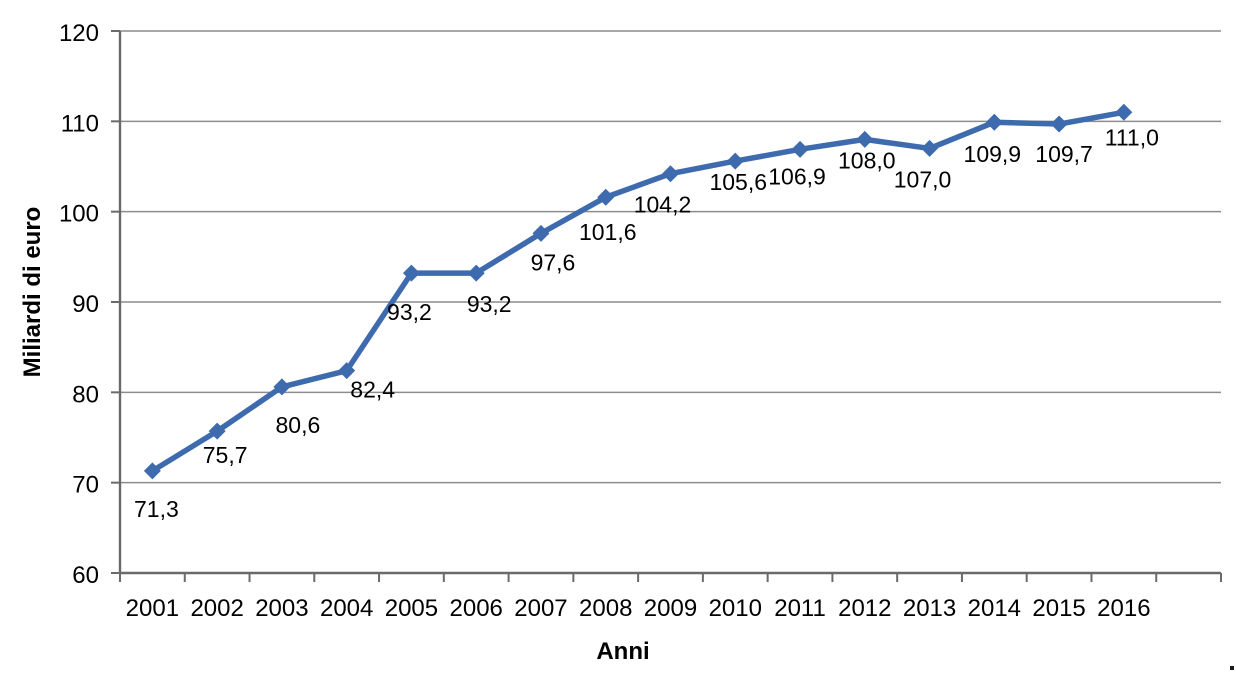  What do you see at coordinates (993, 154) in the screenshot?
I see `data-label: 109,9` at bounding box center [993, 154].